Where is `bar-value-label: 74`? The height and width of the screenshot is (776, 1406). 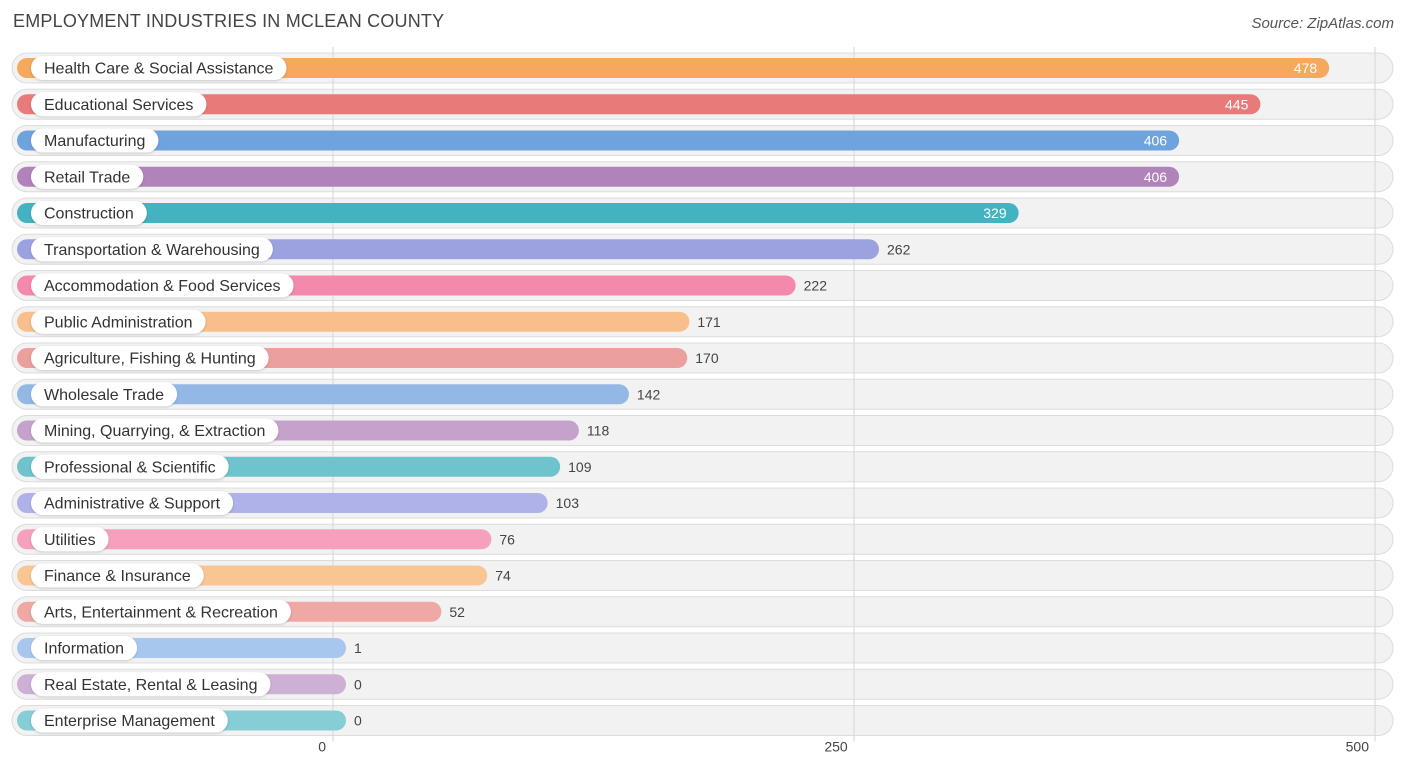
bar-value-label: 74 is located at coordinates (503, 576).